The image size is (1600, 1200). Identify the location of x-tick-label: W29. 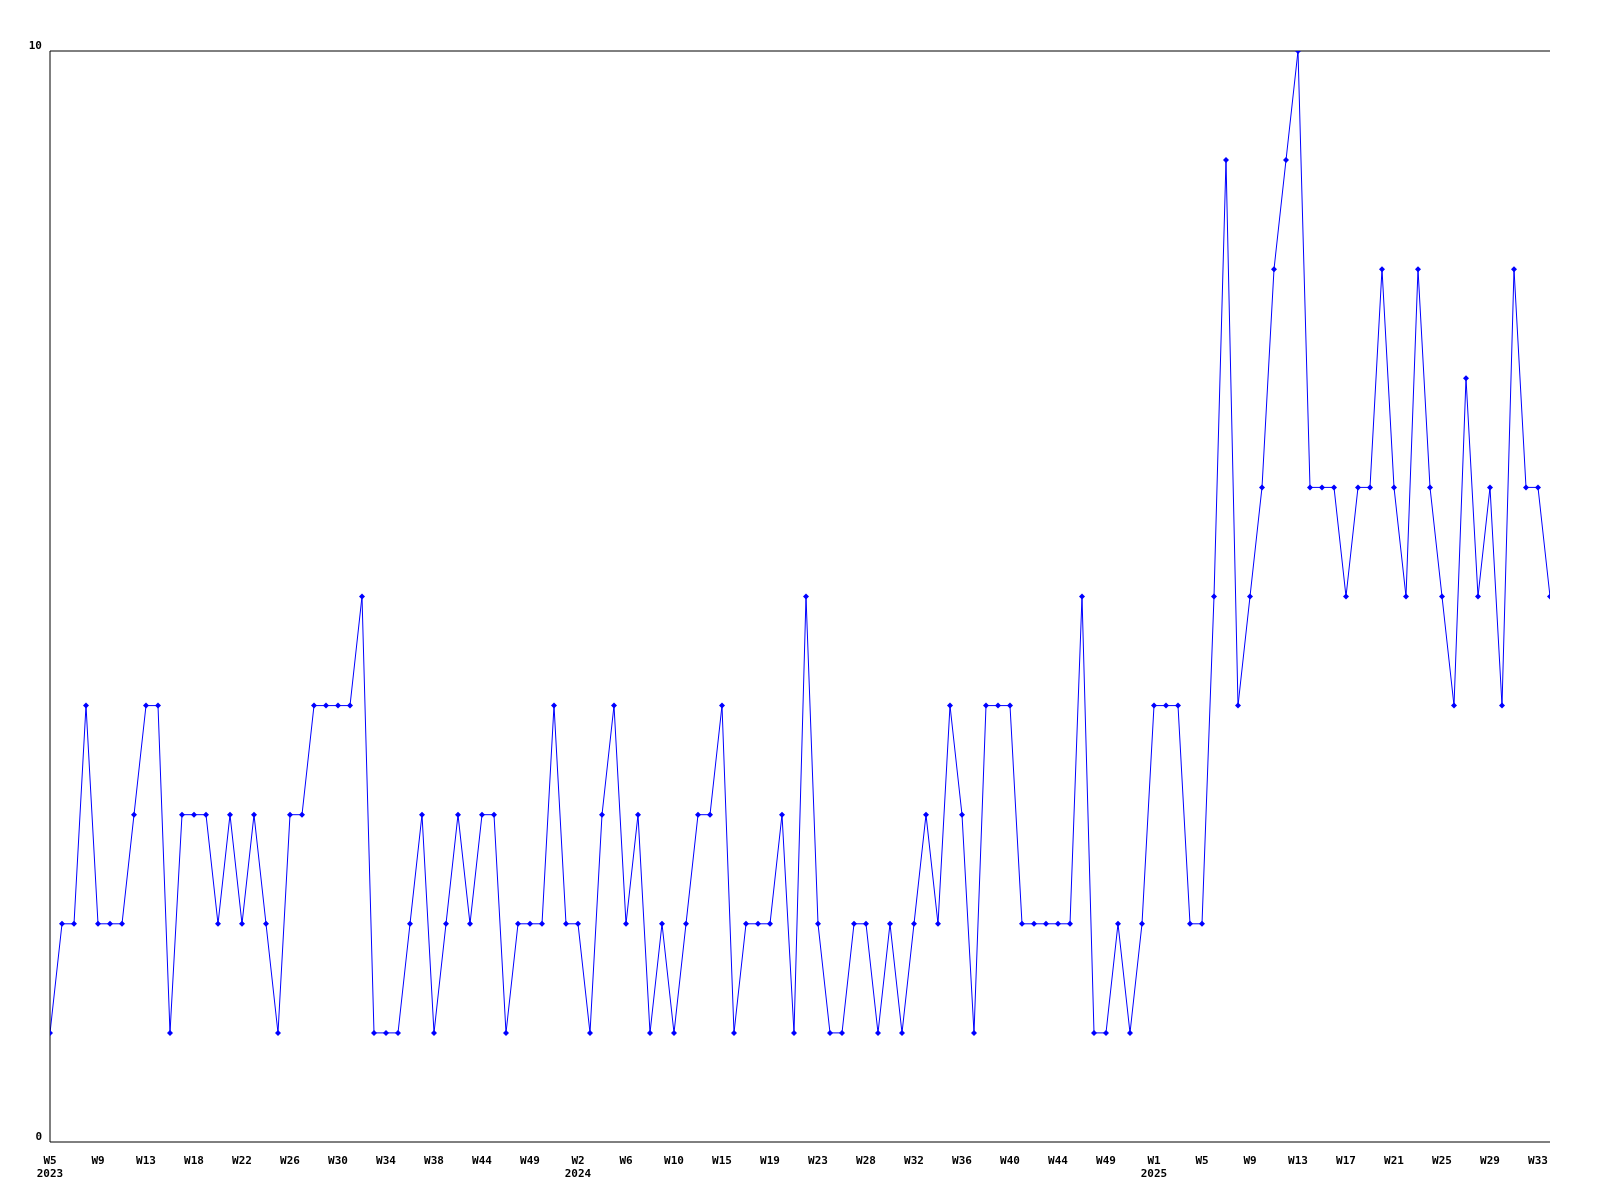
(1490, 1160).